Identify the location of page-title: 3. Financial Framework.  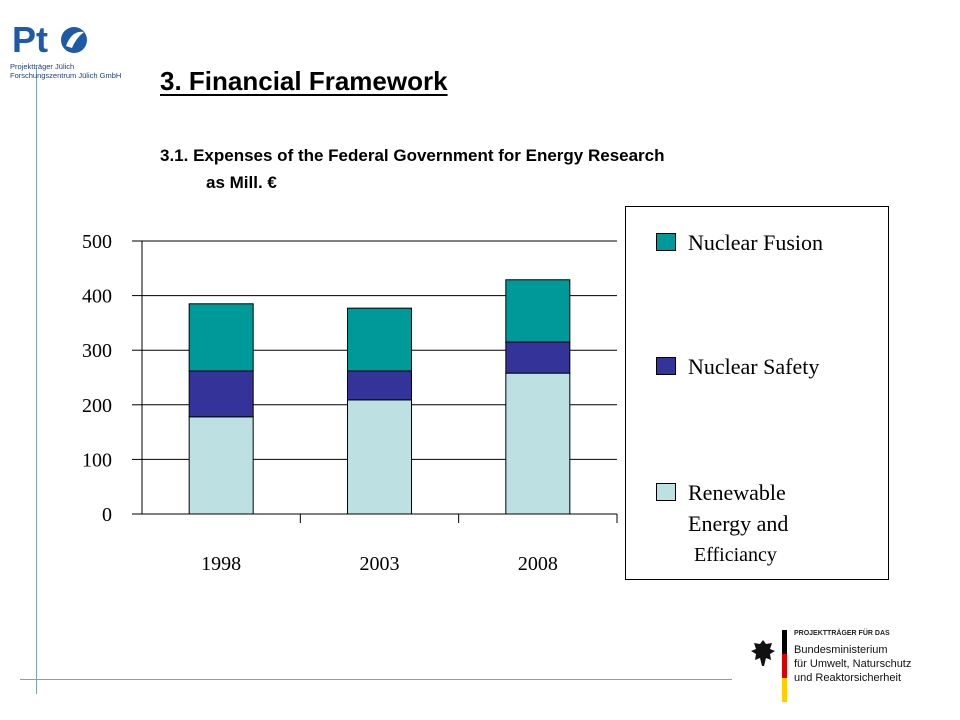
(304, 81).